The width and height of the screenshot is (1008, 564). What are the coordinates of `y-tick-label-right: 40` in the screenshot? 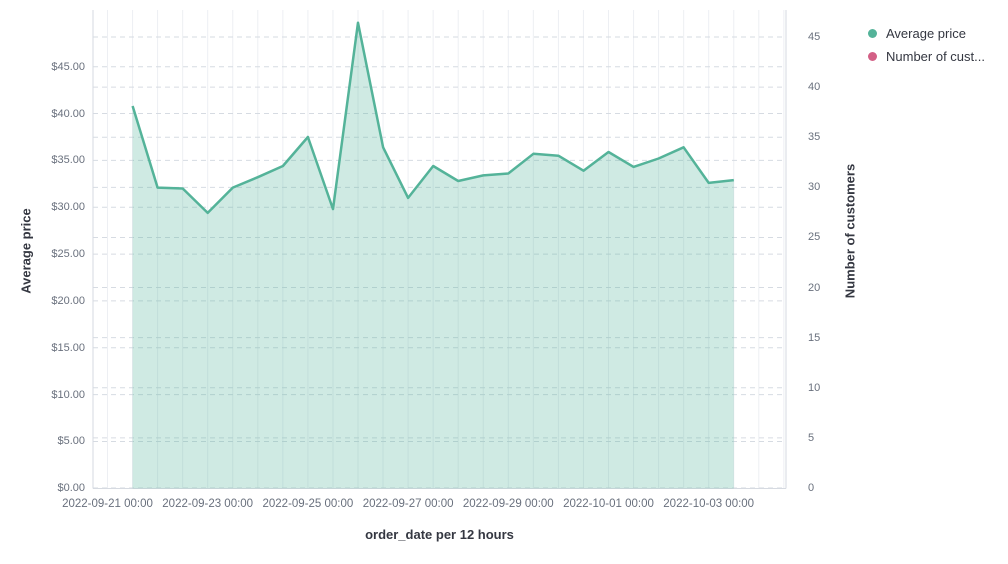 It's located at (814, 87).